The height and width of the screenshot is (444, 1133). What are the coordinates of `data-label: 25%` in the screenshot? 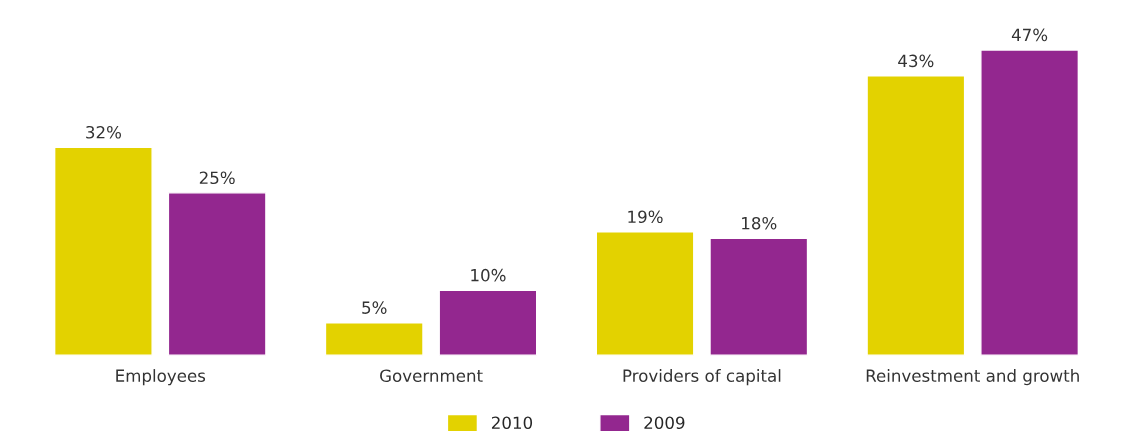 It's located at (217, 178).